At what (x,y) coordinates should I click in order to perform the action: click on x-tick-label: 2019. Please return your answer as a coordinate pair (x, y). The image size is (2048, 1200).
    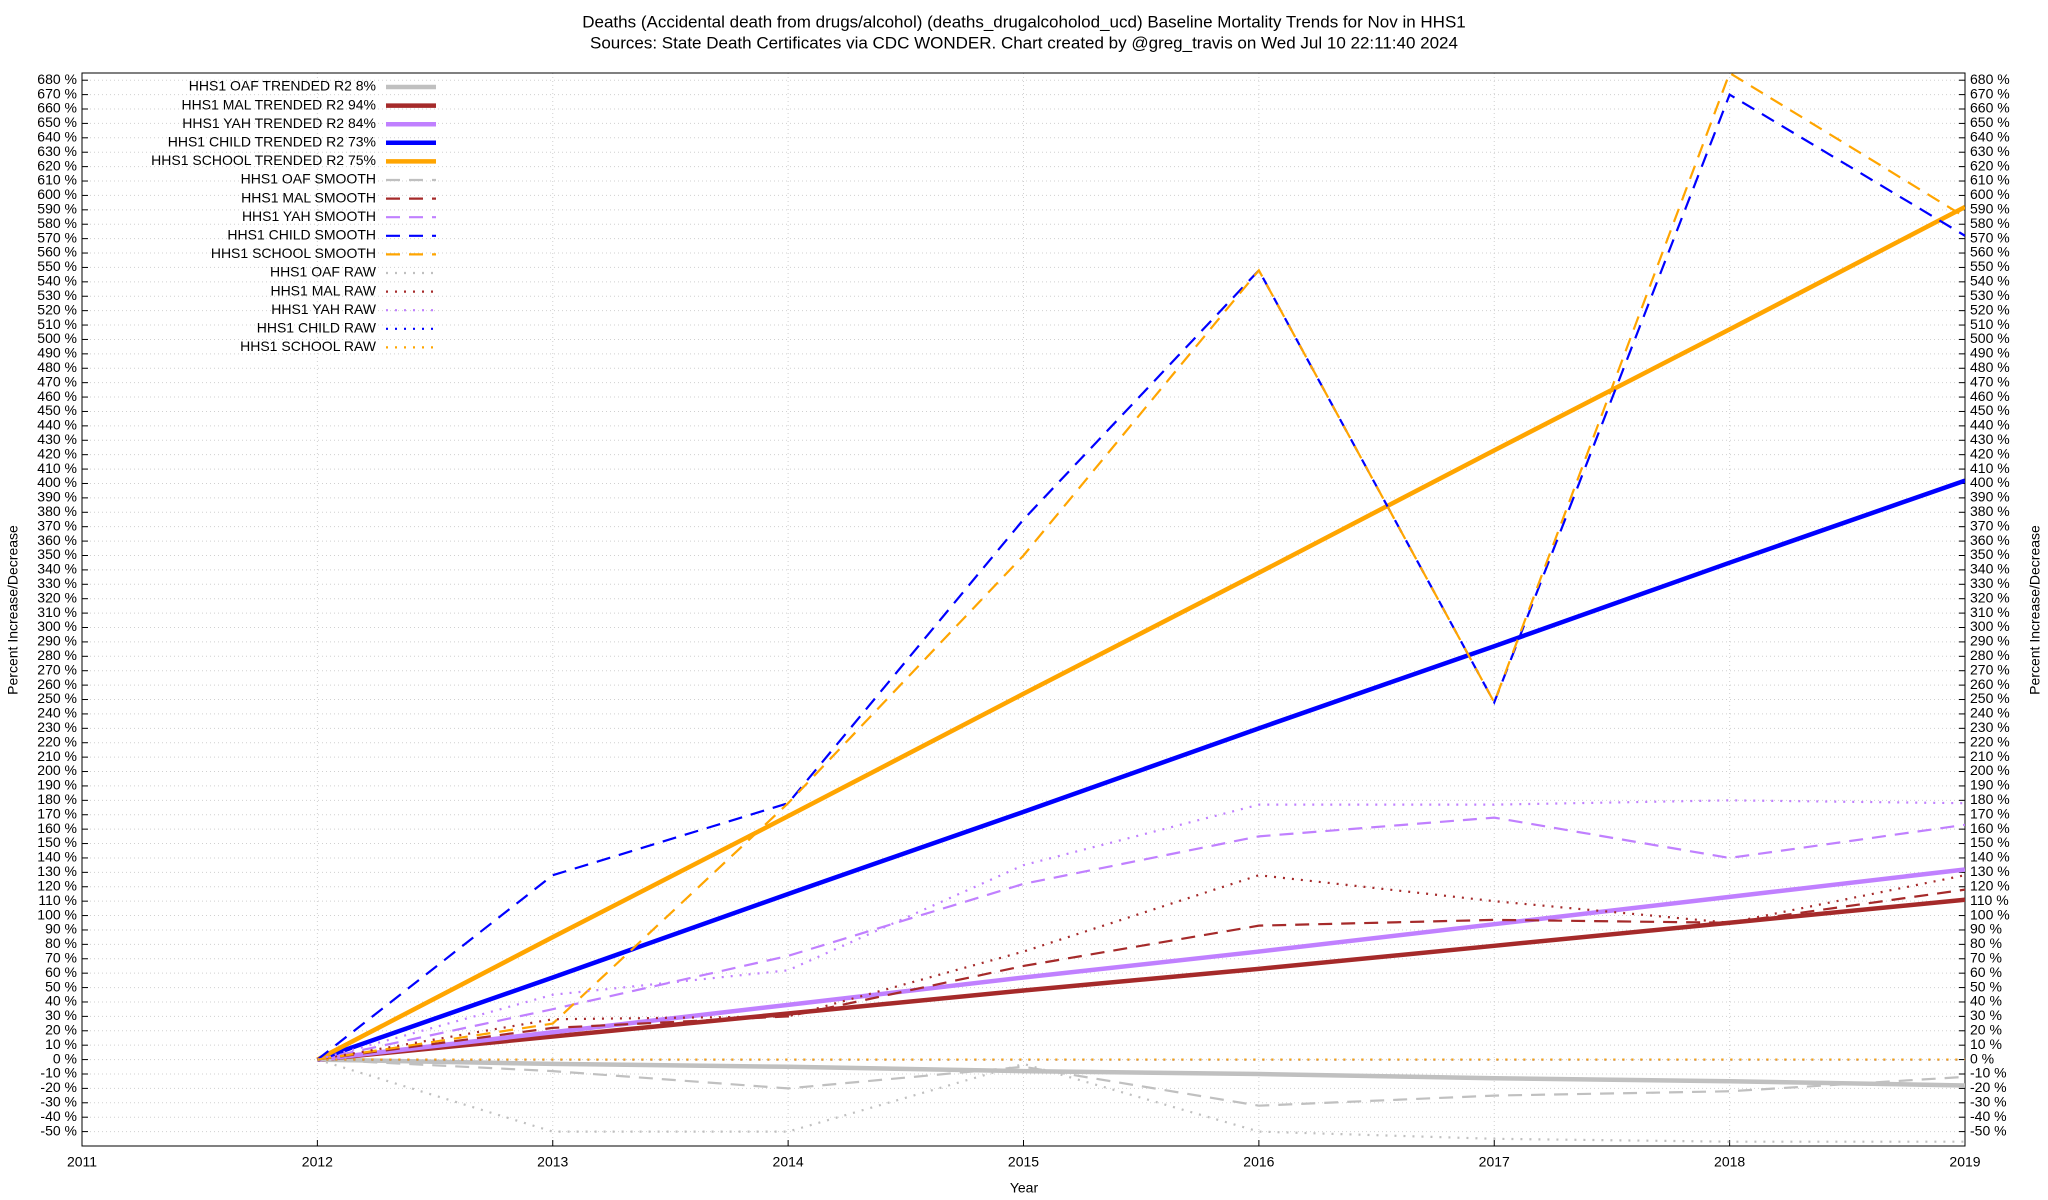
    Looking at the image, I should click on (1964, 1162).